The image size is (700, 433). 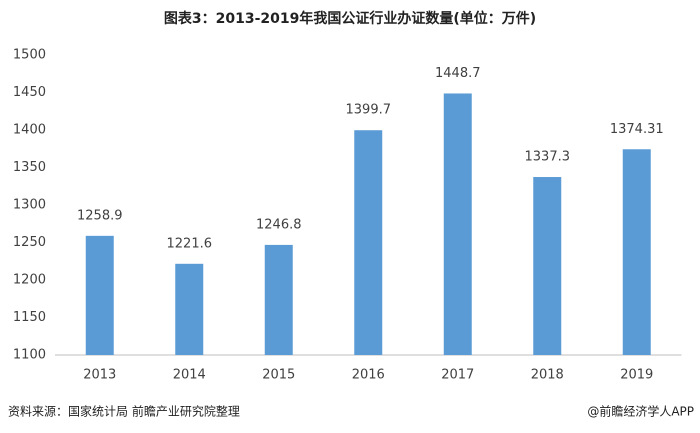 I want to click on y-tick-label: 1150, so click(x=29, y=317).